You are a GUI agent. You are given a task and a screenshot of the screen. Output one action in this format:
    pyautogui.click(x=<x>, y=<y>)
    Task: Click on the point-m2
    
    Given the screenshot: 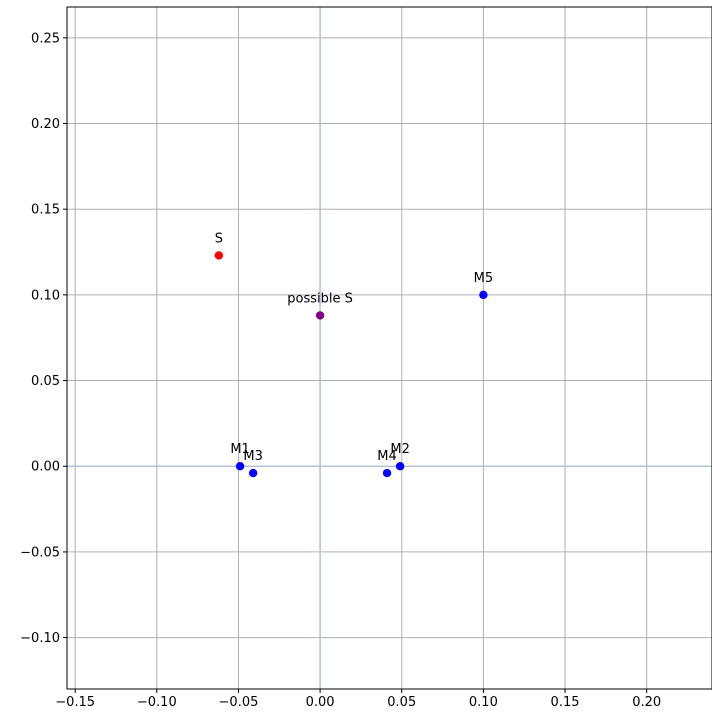 What is the action you would take?
    pyautogui.click(x=400, y=466)
    